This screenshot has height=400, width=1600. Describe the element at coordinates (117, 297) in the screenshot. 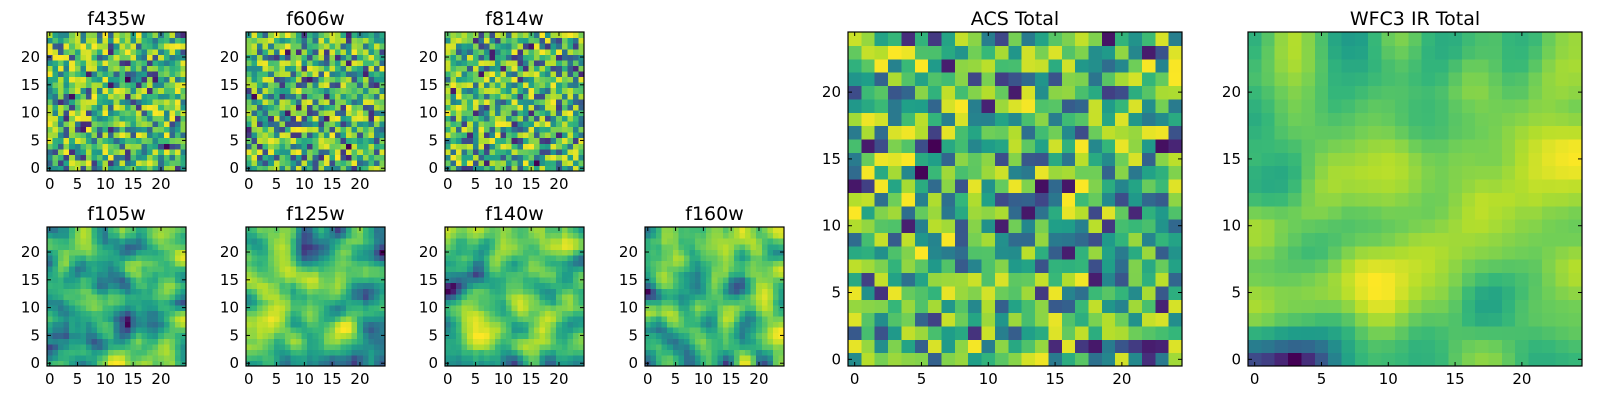

I see `heatmap-cells` at that location.